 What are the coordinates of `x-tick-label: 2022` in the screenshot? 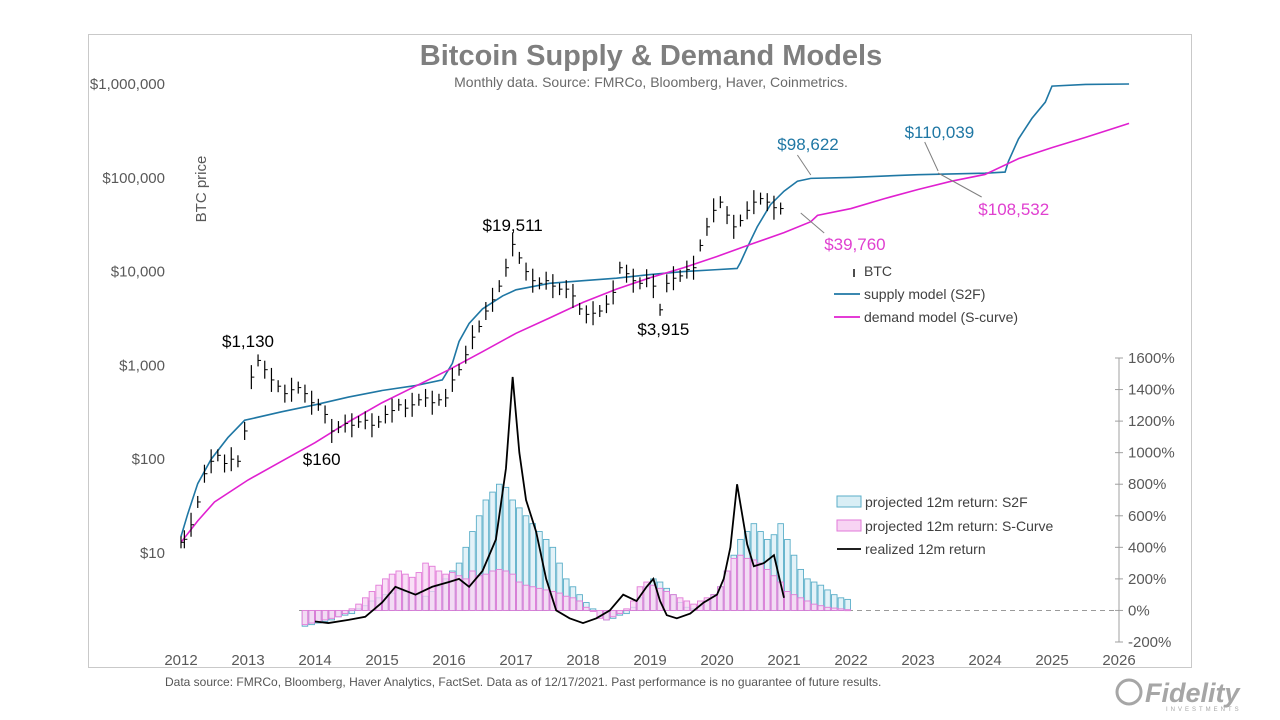 It's located at (850, 660).